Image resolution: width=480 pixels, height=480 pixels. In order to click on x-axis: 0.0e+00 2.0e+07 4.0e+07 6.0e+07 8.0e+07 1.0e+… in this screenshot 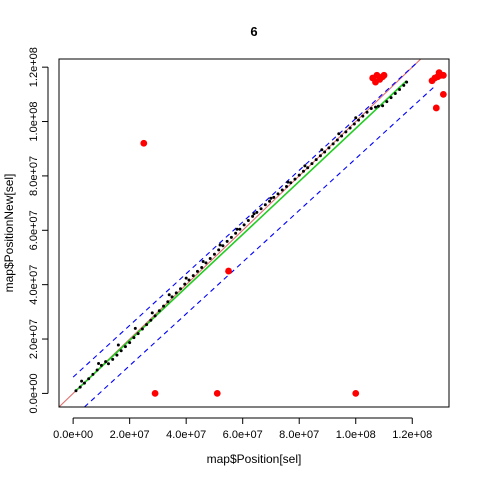, I will do `click(242, 429)`.